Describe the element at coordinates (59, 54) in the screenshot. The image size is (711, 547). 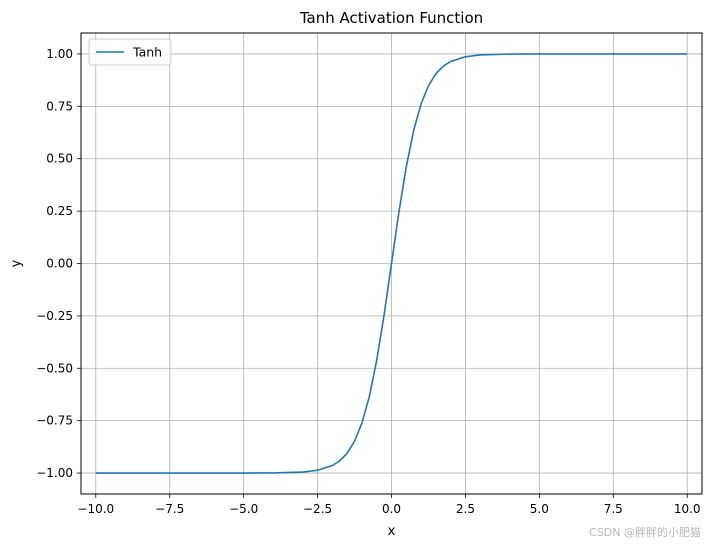
I see `y-tick-label: 1.00` at that location.